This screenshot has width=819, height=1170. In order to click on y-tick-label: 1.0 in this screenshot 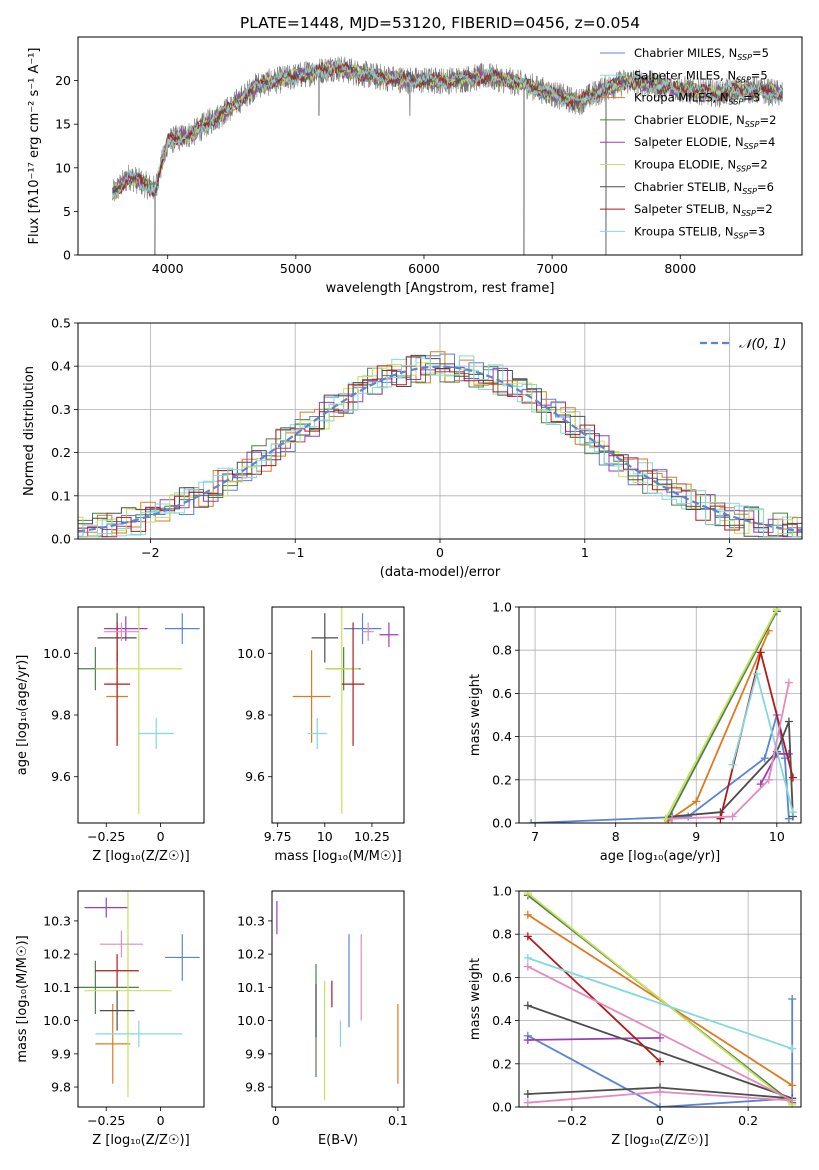, I will do `click(502, 891)`.